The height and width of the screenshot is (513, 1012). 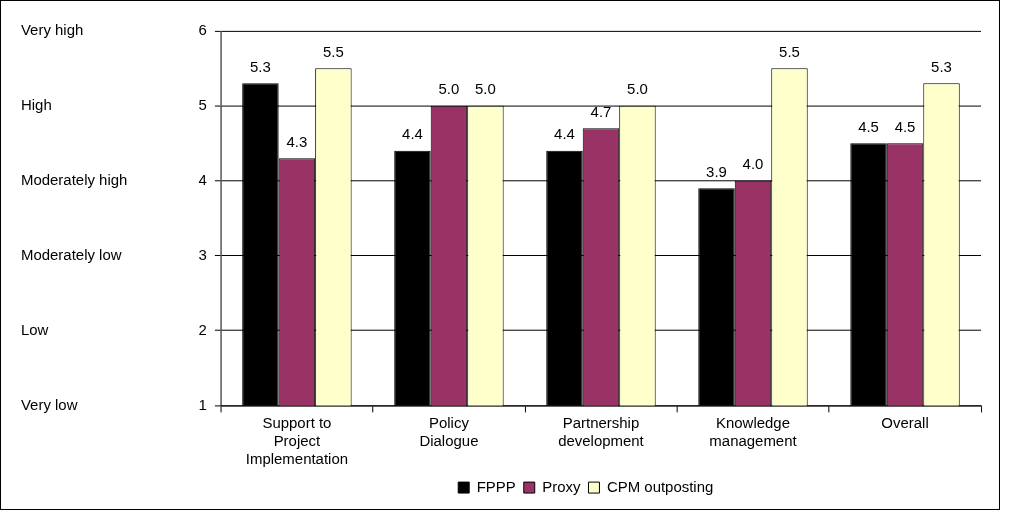 I want to click on data-label: 4.3, so click(x=297, y=141).